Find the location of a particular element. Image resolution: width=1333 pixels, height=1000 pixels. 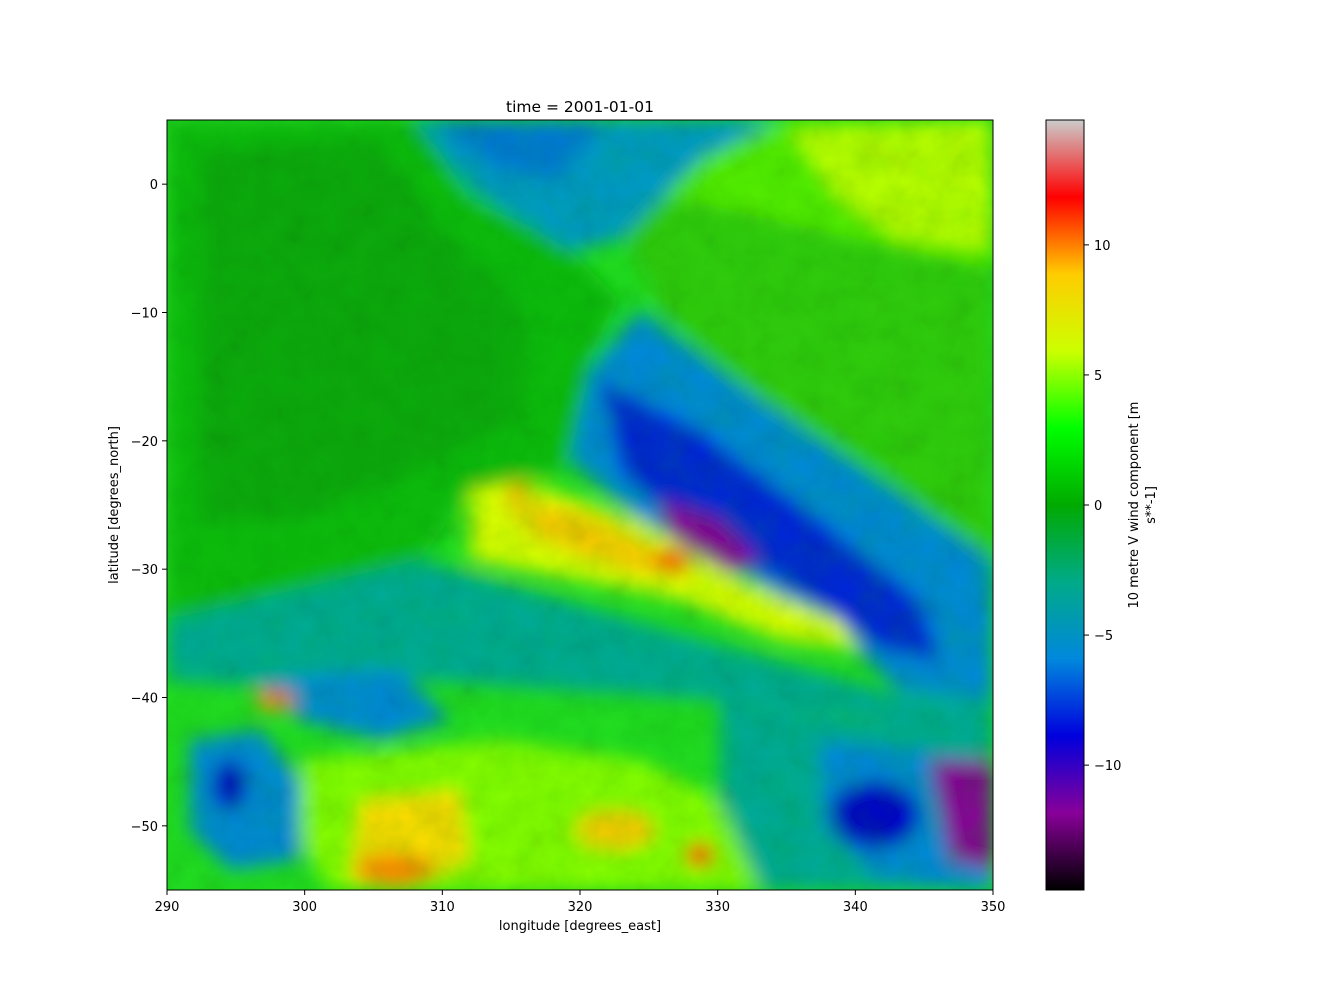

y-tick-label: −30 is located at coordinates (144, 570).